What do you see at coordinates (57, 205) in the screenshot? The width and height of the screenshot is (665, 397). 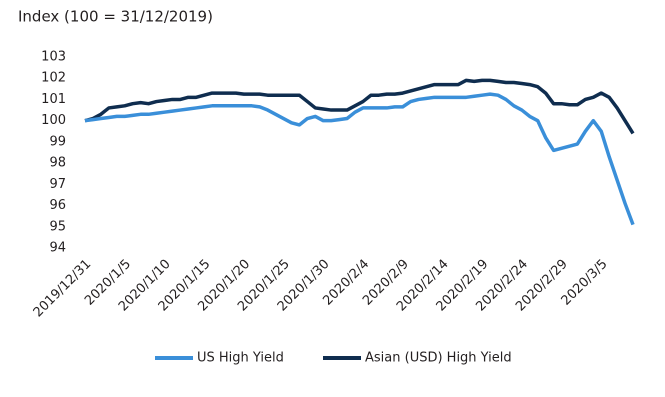 I see `y-tick-label: 96` at bounding box center [57, 205].